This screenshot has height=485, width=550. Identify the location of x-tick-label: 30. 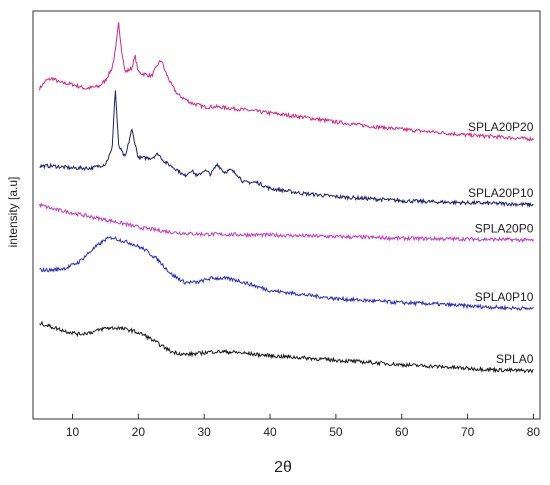
(205, 432).